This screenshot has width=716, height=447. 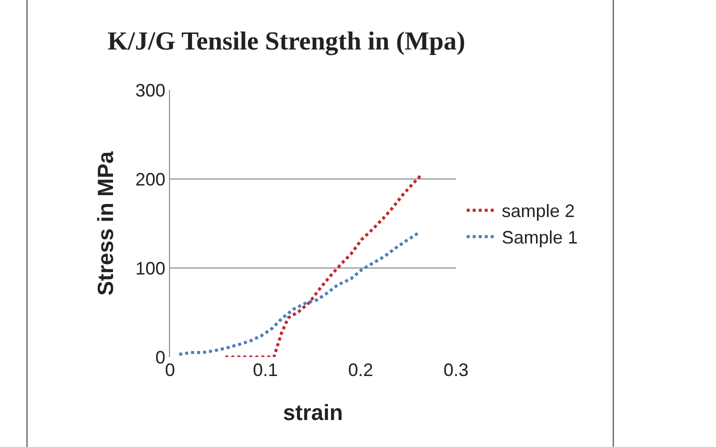 What do you see at coordinates (538, 211) in the screenshot?
I see `legend-label: sample 2` at bounding box center [538, 211].